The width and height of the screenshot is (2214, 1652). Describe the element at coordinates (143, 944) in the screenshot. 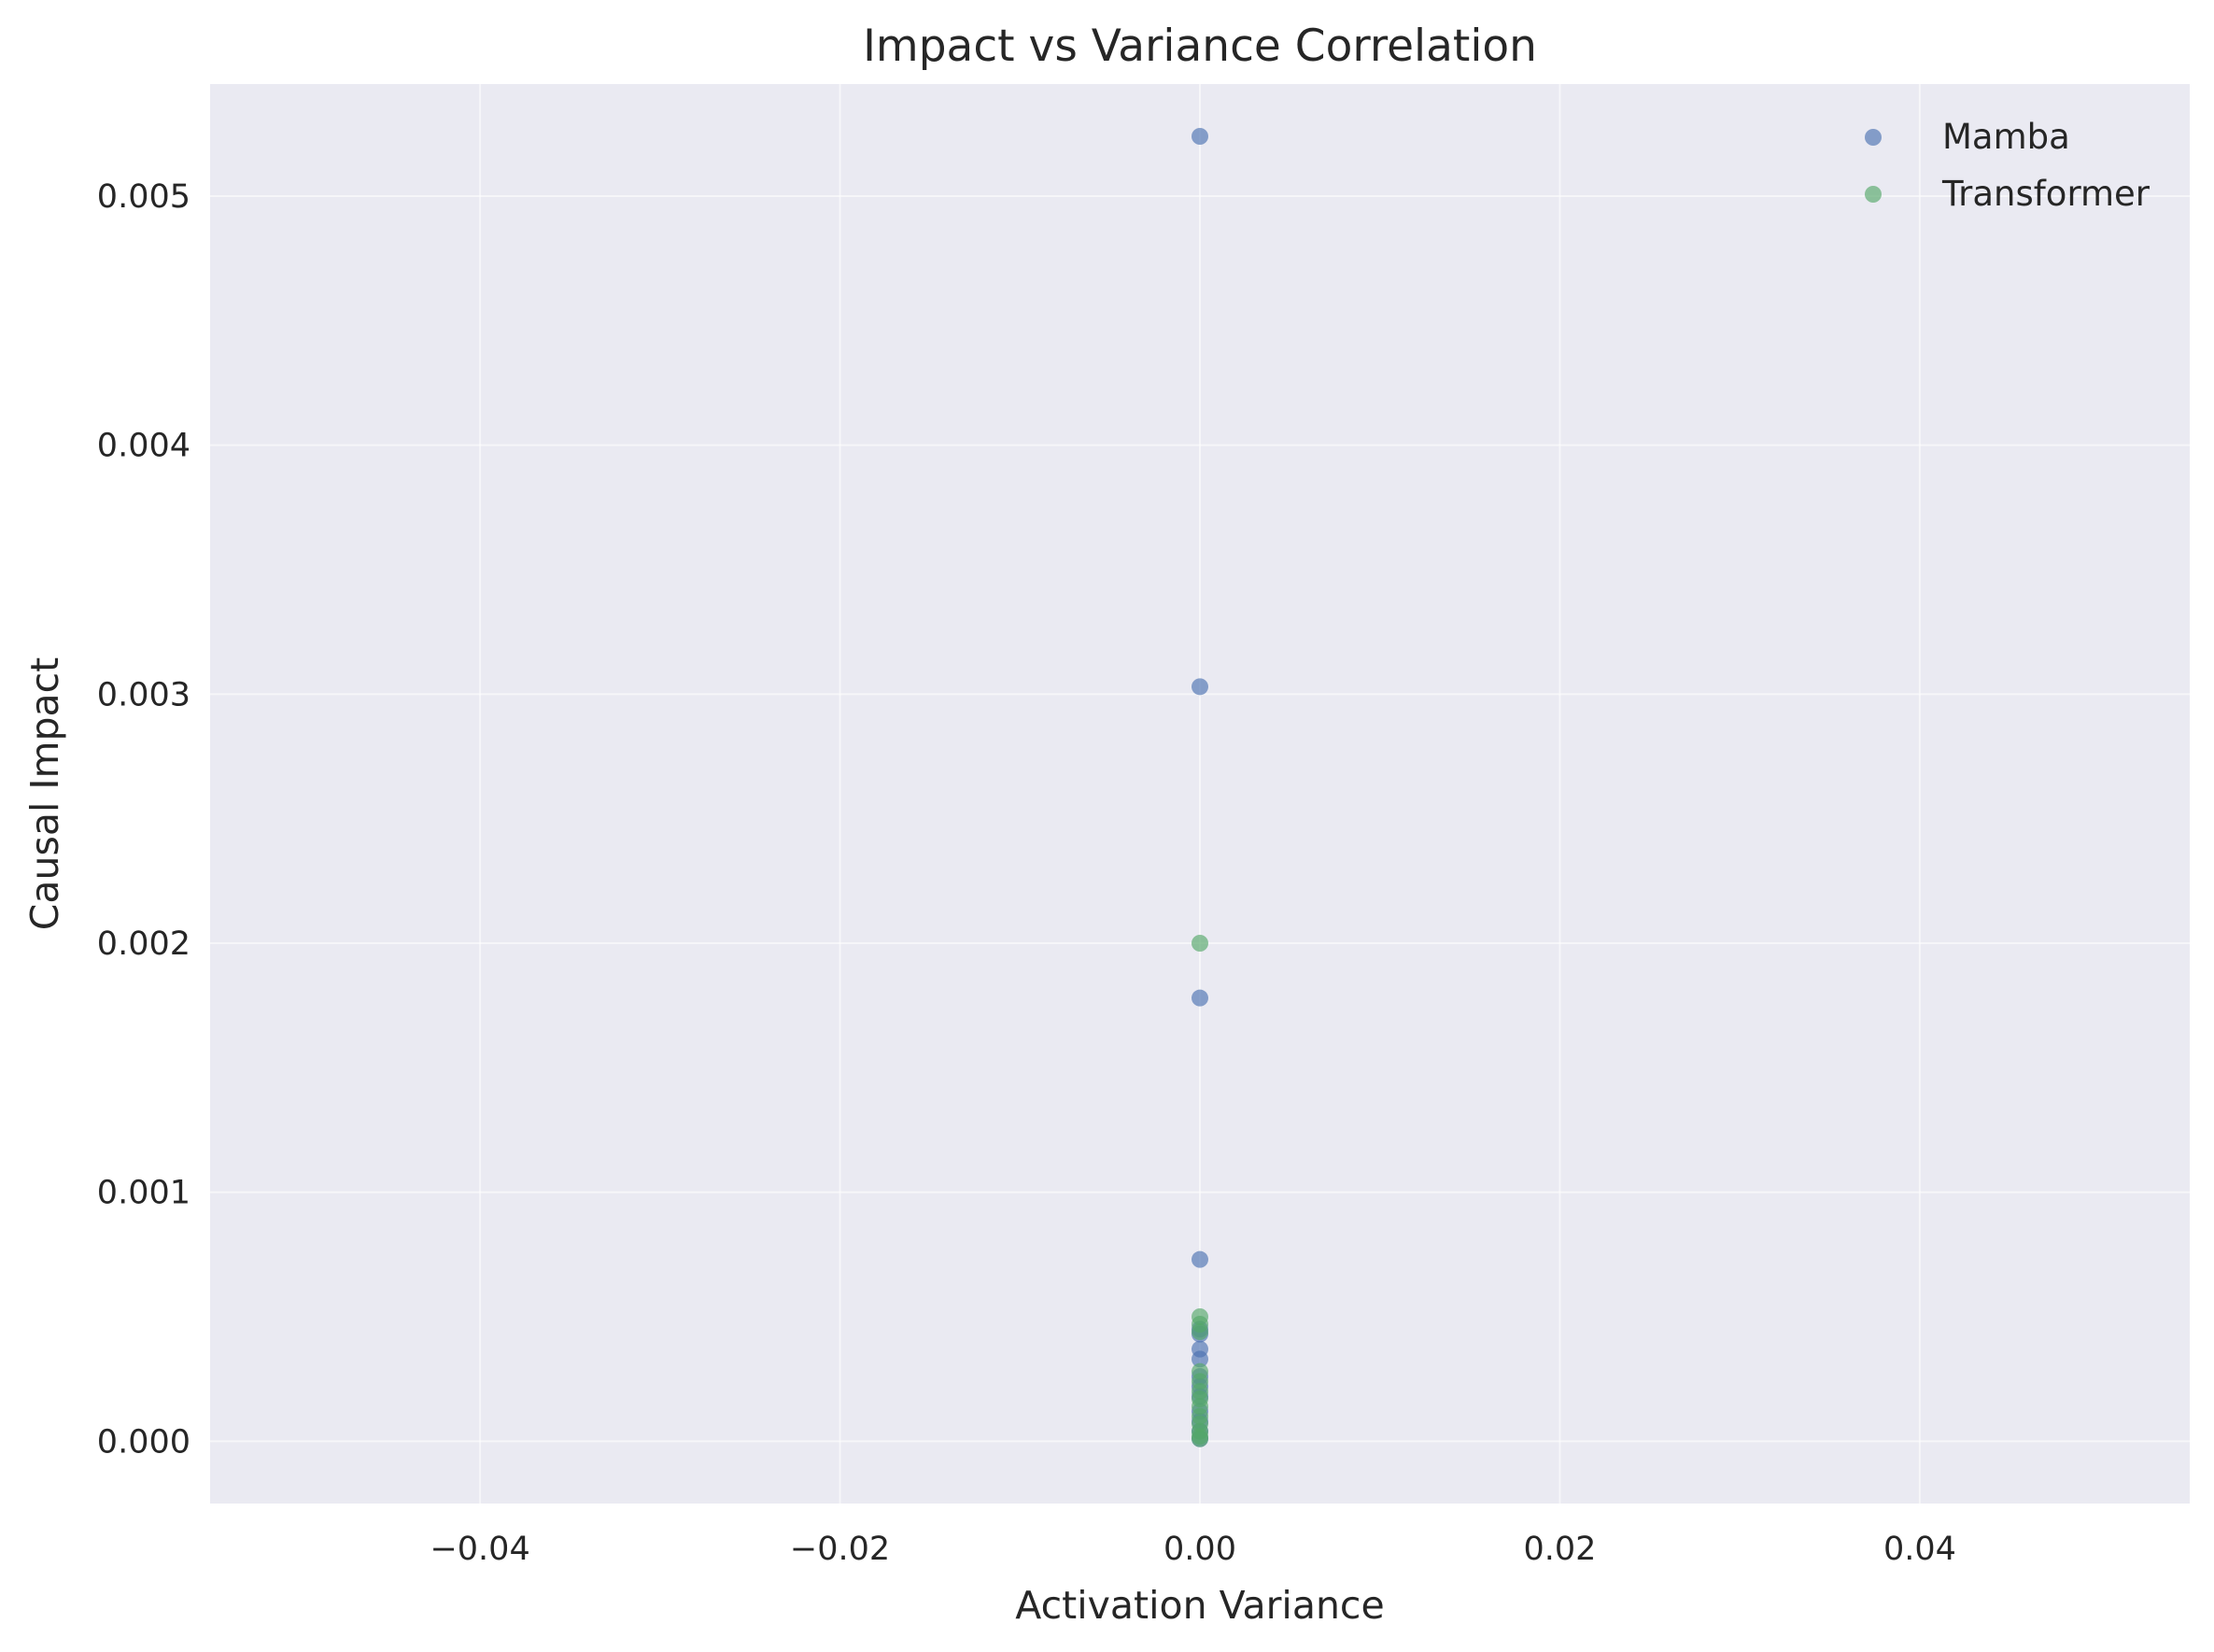

I see `y-tick-label: 0.002` at that location.